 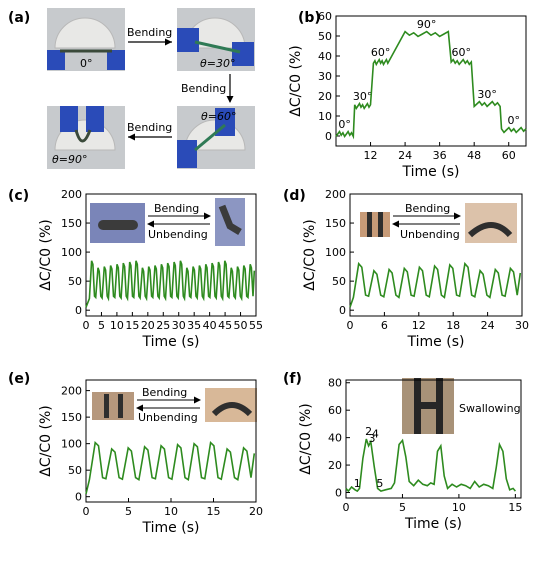 I want to click on x-tick-label-c: 30, so click(x=179, y=325).